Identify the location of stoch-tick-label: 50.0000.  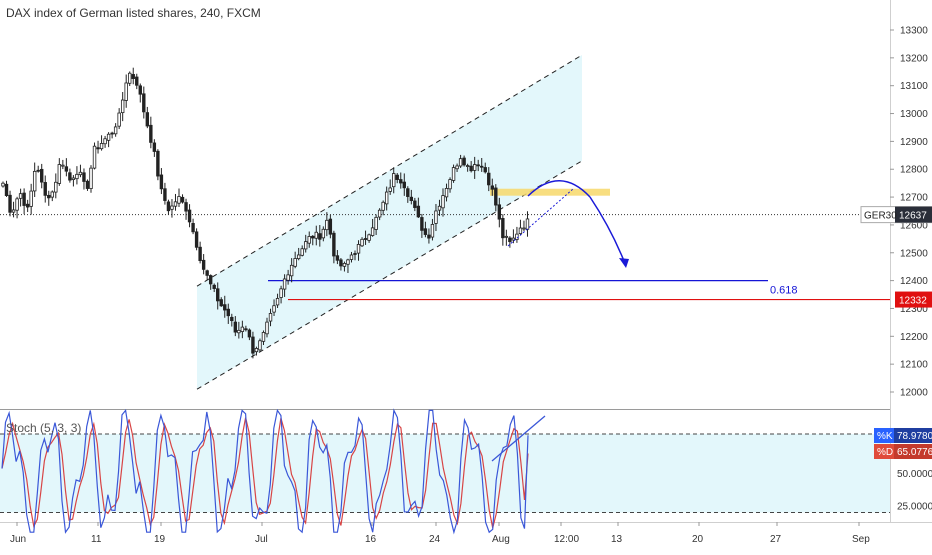
(914, 474).